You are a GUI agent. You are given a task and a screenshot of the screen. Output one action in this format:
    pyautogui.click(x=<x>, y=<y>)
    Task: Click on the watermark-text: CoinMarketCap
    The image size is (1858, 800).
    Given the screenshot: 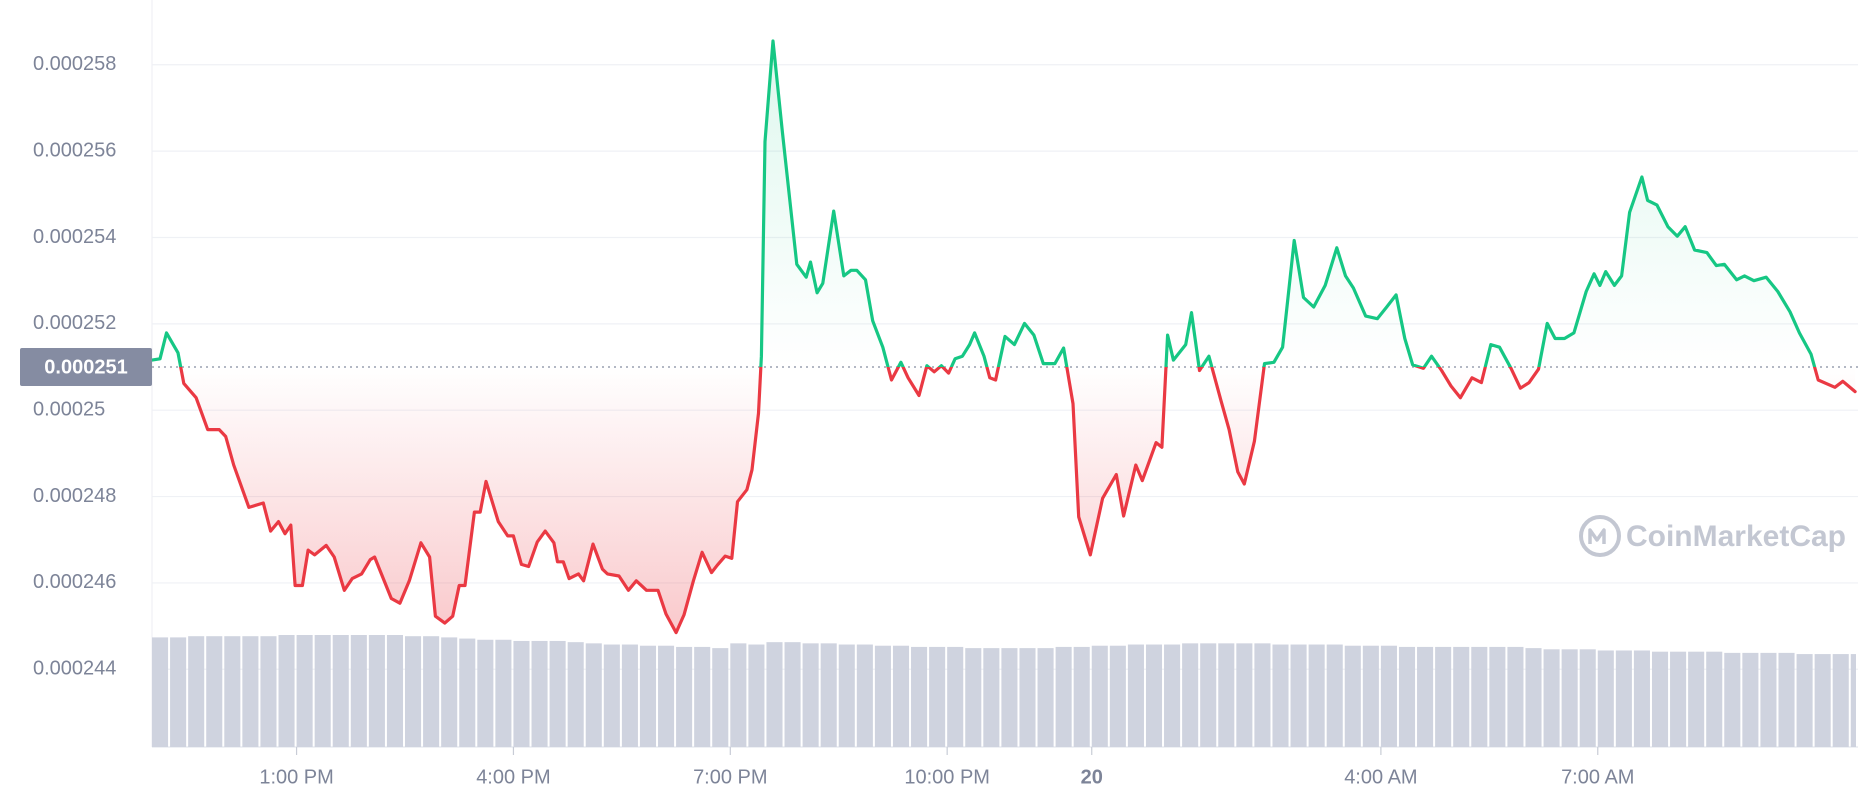 What is the action you would take?
    pyautogui.click(x=1736, y=536)
    